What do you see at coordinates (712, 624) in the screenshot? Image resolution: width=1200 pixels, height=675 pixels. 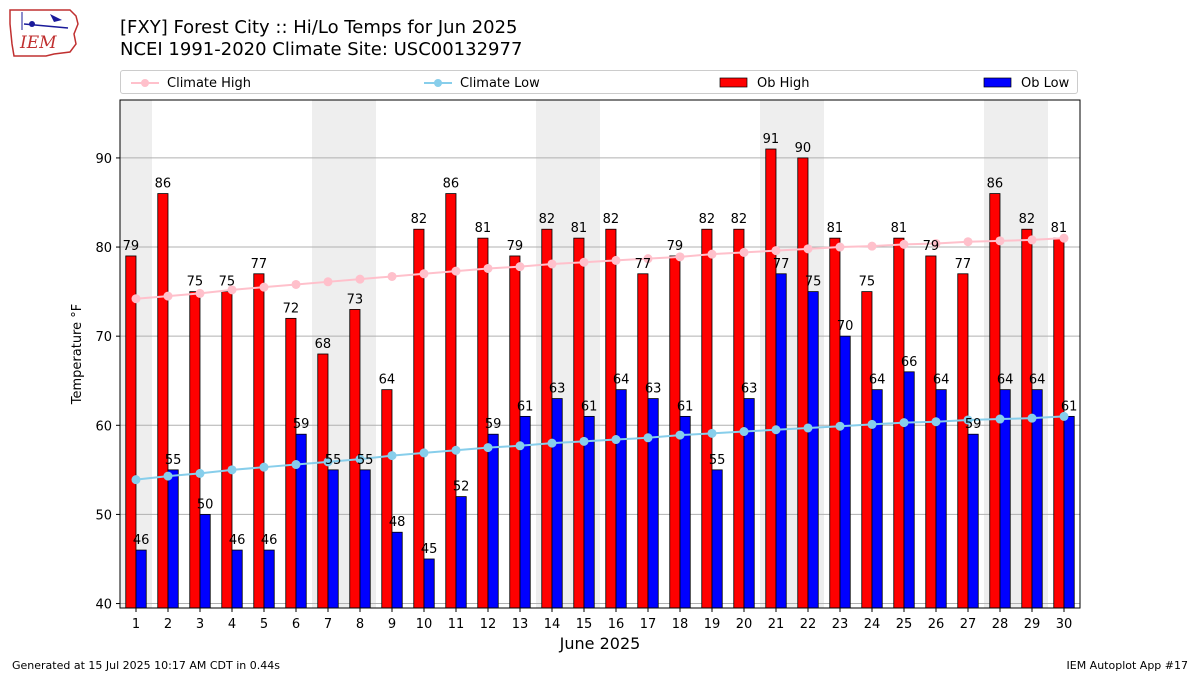 I see `x-tick-label-19: 19` at bounding box center [712, 624].